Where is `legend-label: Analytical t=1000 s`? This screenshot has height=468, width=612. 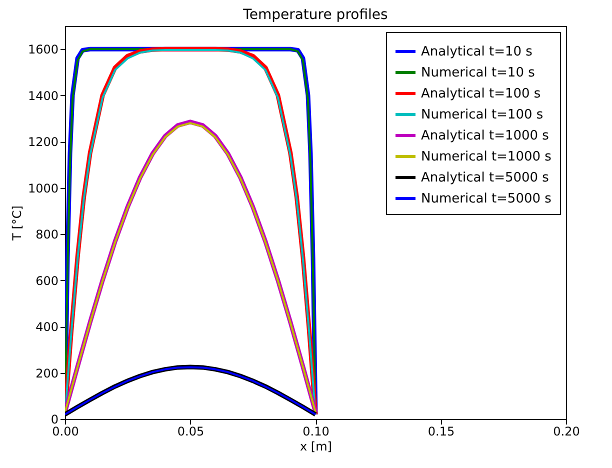 legend-label: Analytical t=1000 s is located at coordinates (485, 136).